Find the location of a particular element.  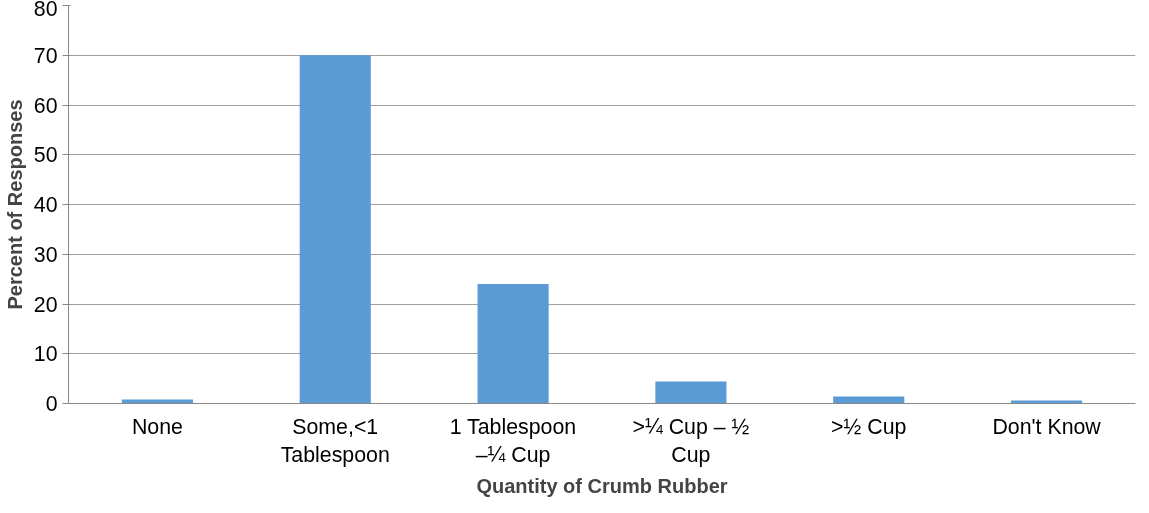

x-tick-label: Don't Know is located at coordinates (1047, 426).